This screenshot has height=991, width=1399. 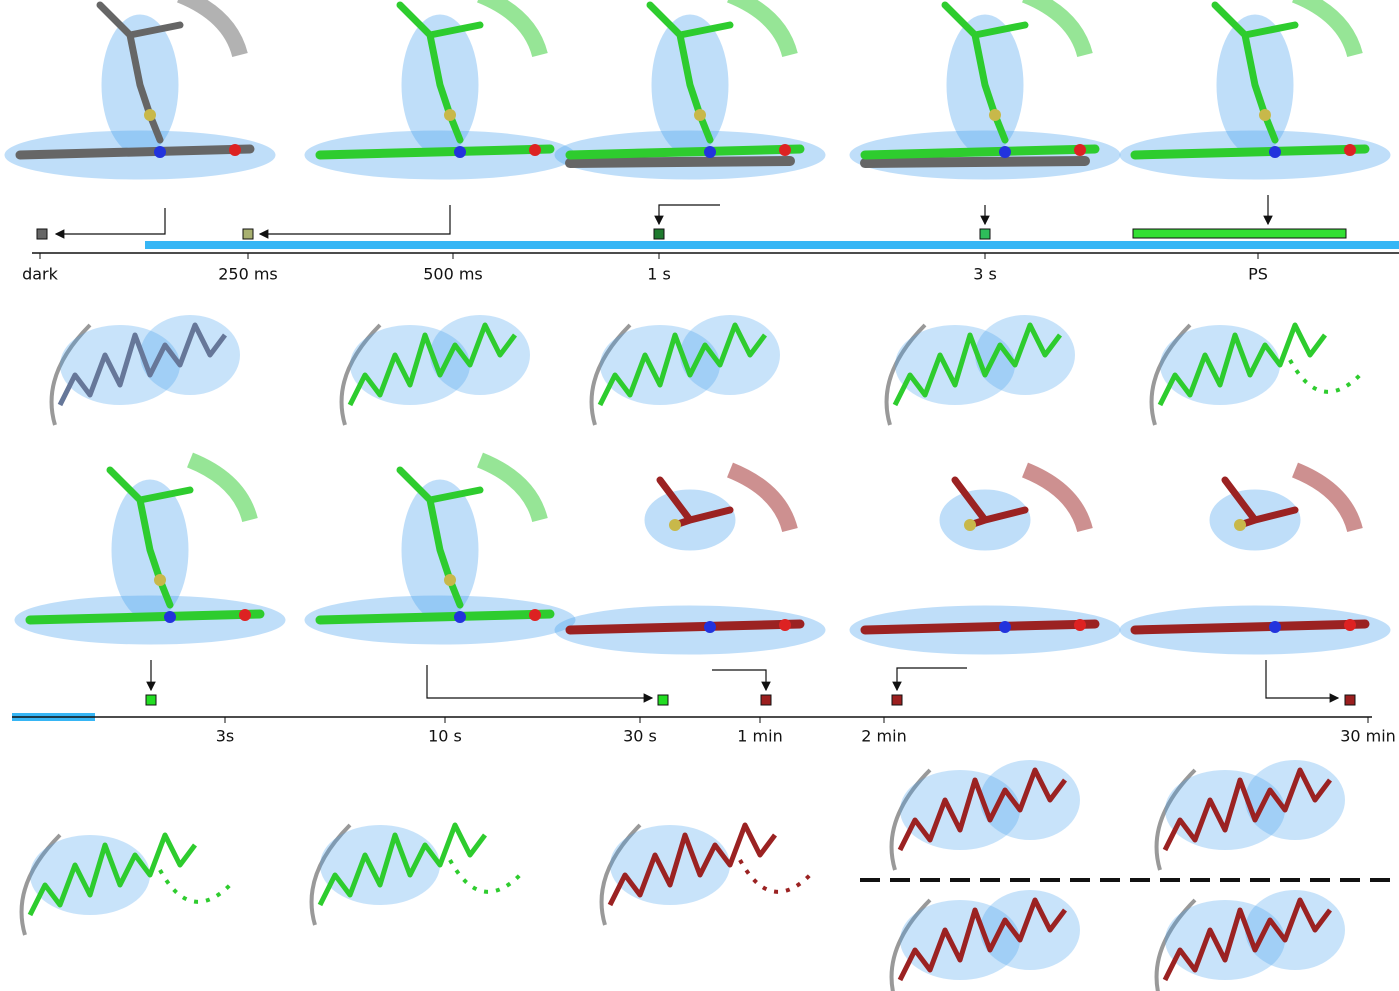 What do you see at coordinates (445, 736) in the screenshot?
I see `time-label: 10 s` at bounding box center [445, 736].